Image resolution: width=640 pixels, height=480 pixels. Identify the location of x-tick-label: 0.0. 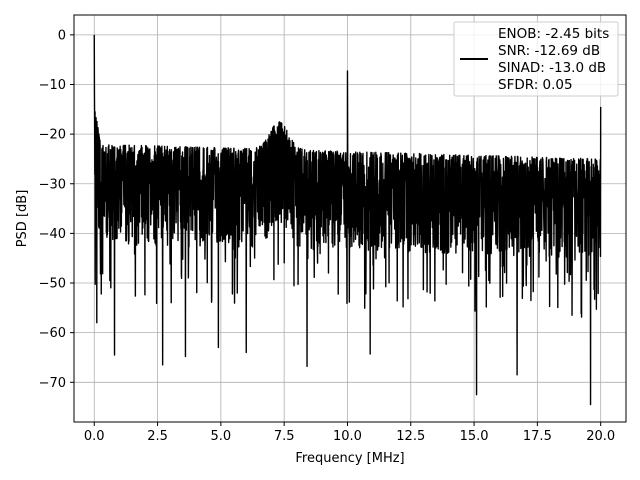
(94, 436).